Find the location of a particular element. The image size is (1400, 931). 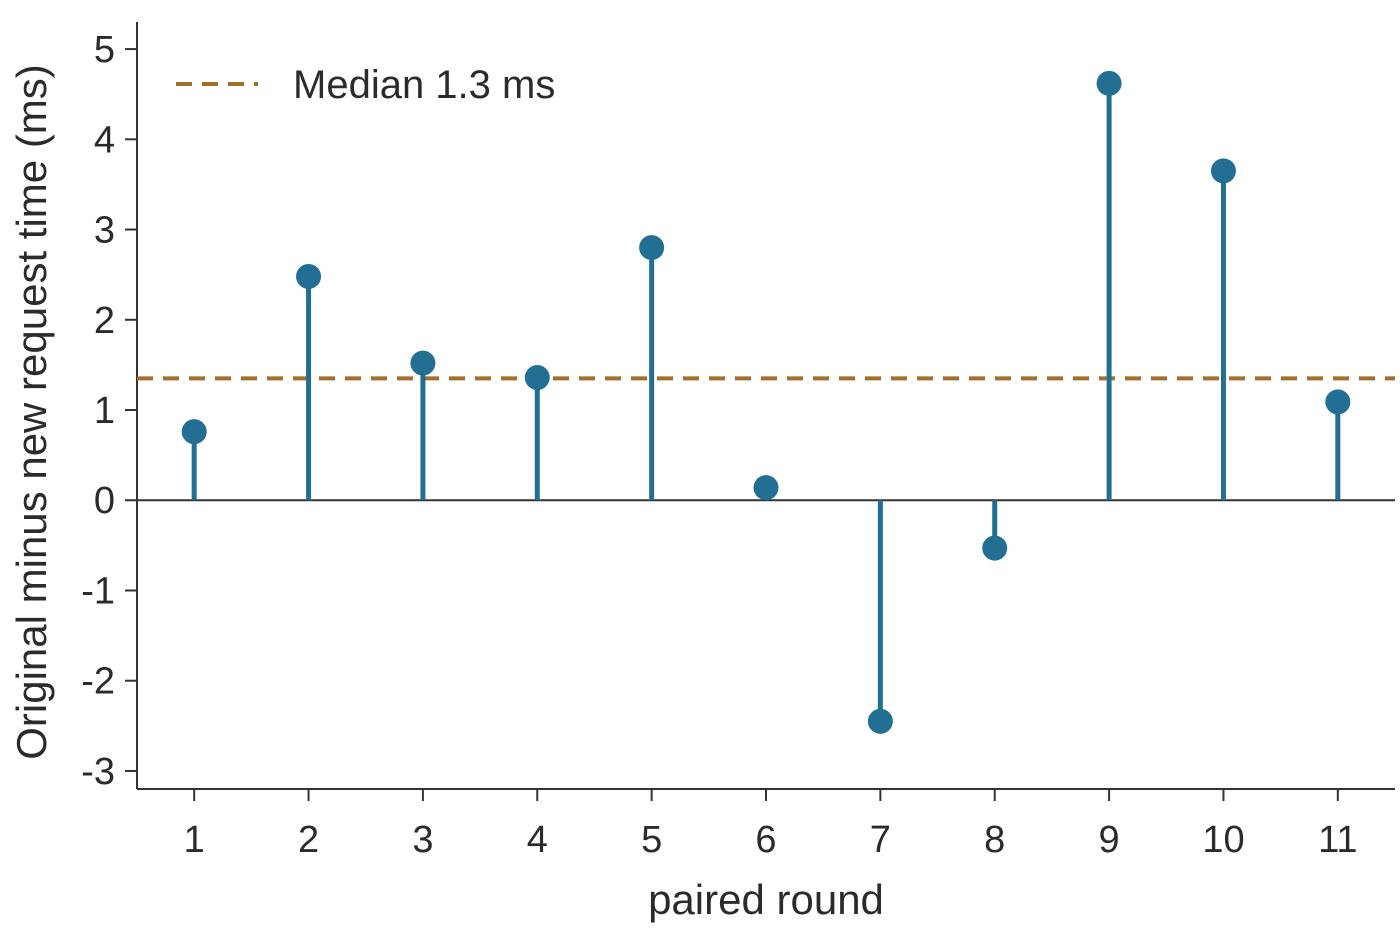

x-tick-label: 1 is located at coordinates (194, 840).